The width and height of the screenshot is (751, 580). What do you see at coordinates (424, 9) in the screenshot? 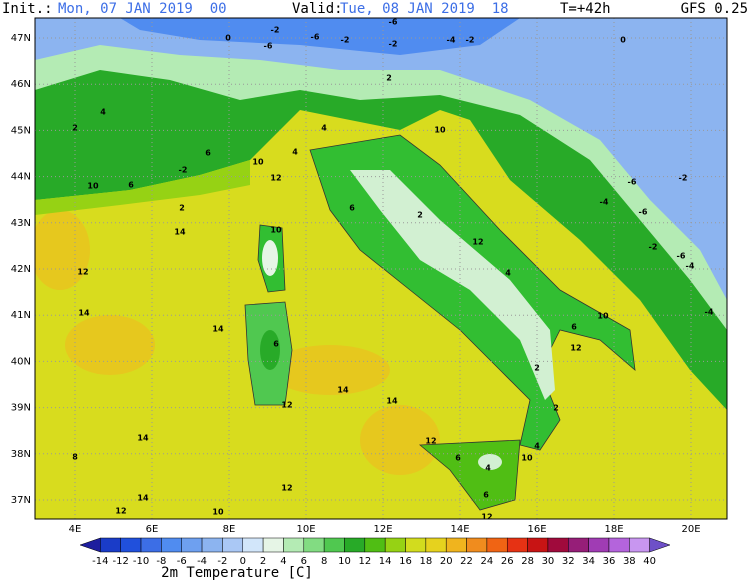
I see `valid-time: Tue, 08 JAN 2019 18` at bounding box center [424, 9].